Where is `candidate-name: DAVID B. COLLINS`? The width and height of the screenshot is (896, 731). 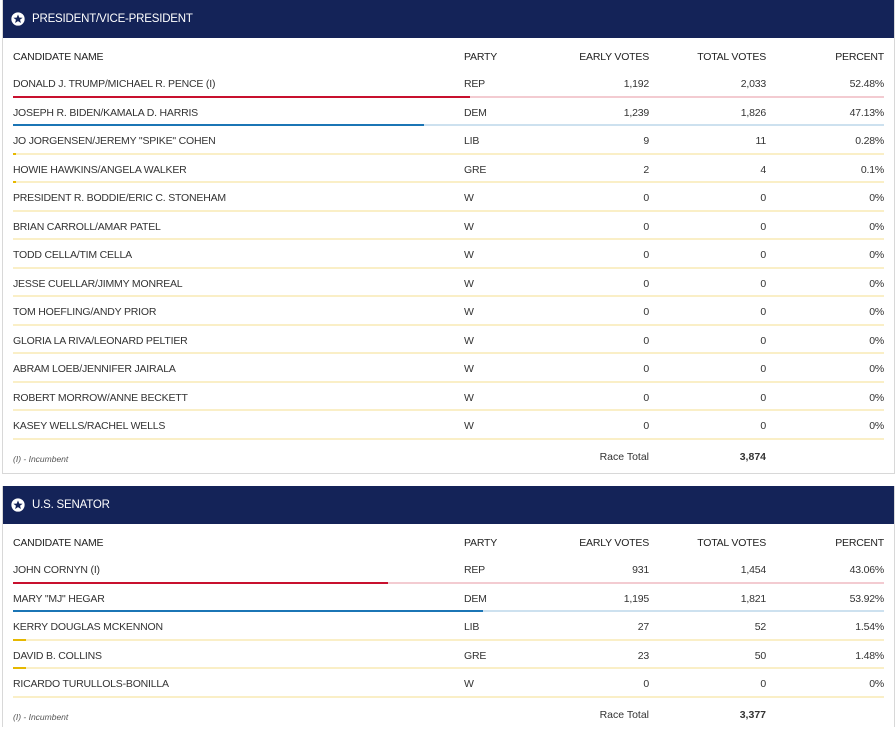
candidate-name: DAVID B. COLLINS is located at coordinates (57, 655).